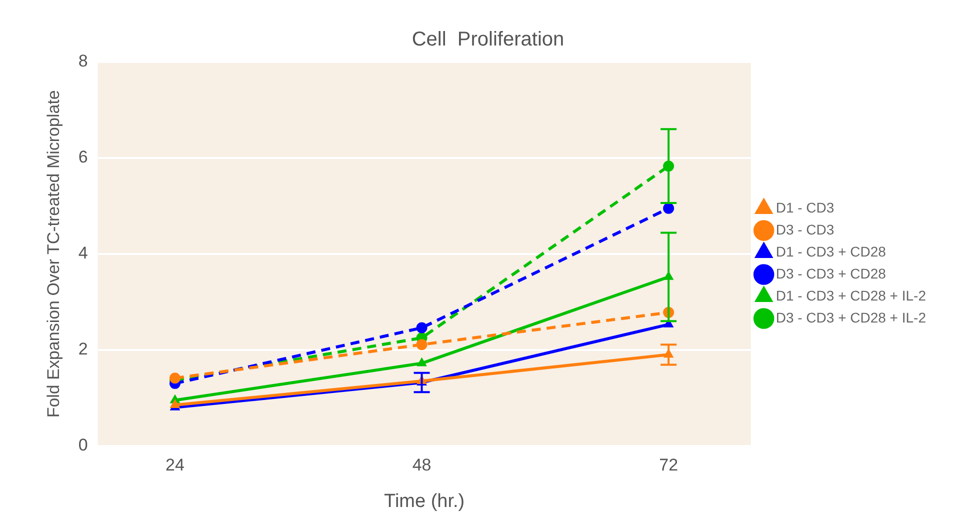 The width and height of the screenshot is (956, 527). What do you see at coordinates (422, 465) in the screenshot?
I see `x-tick-label: 48` at bounding box center [422, 465].